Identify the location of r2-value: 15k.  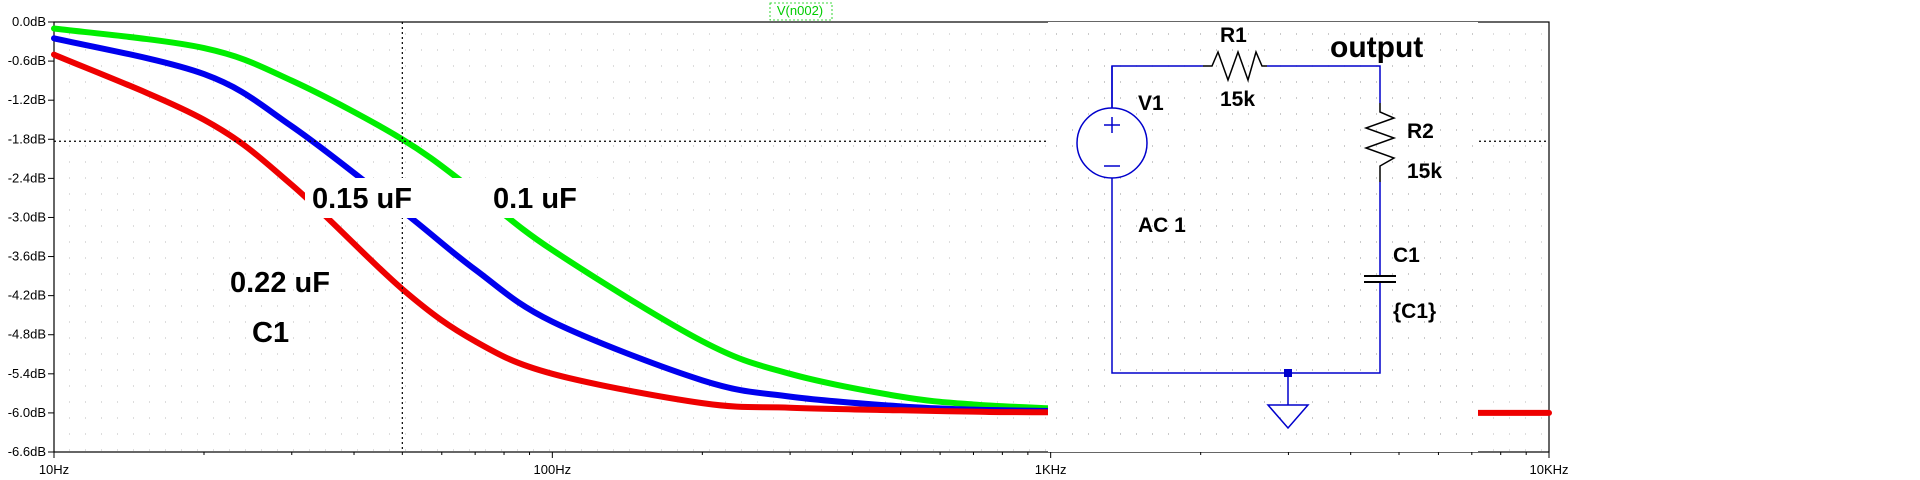
(1424, 171).